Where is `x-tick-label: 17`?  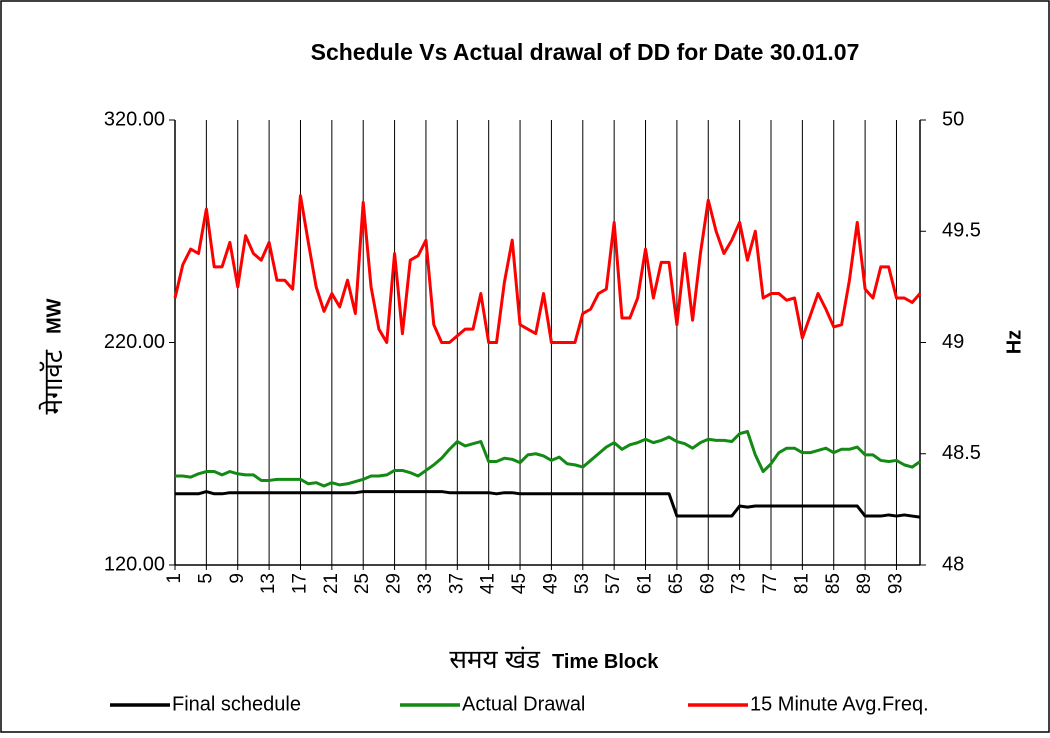 x-tick-label: 17 is located at coordinates (299, 583).